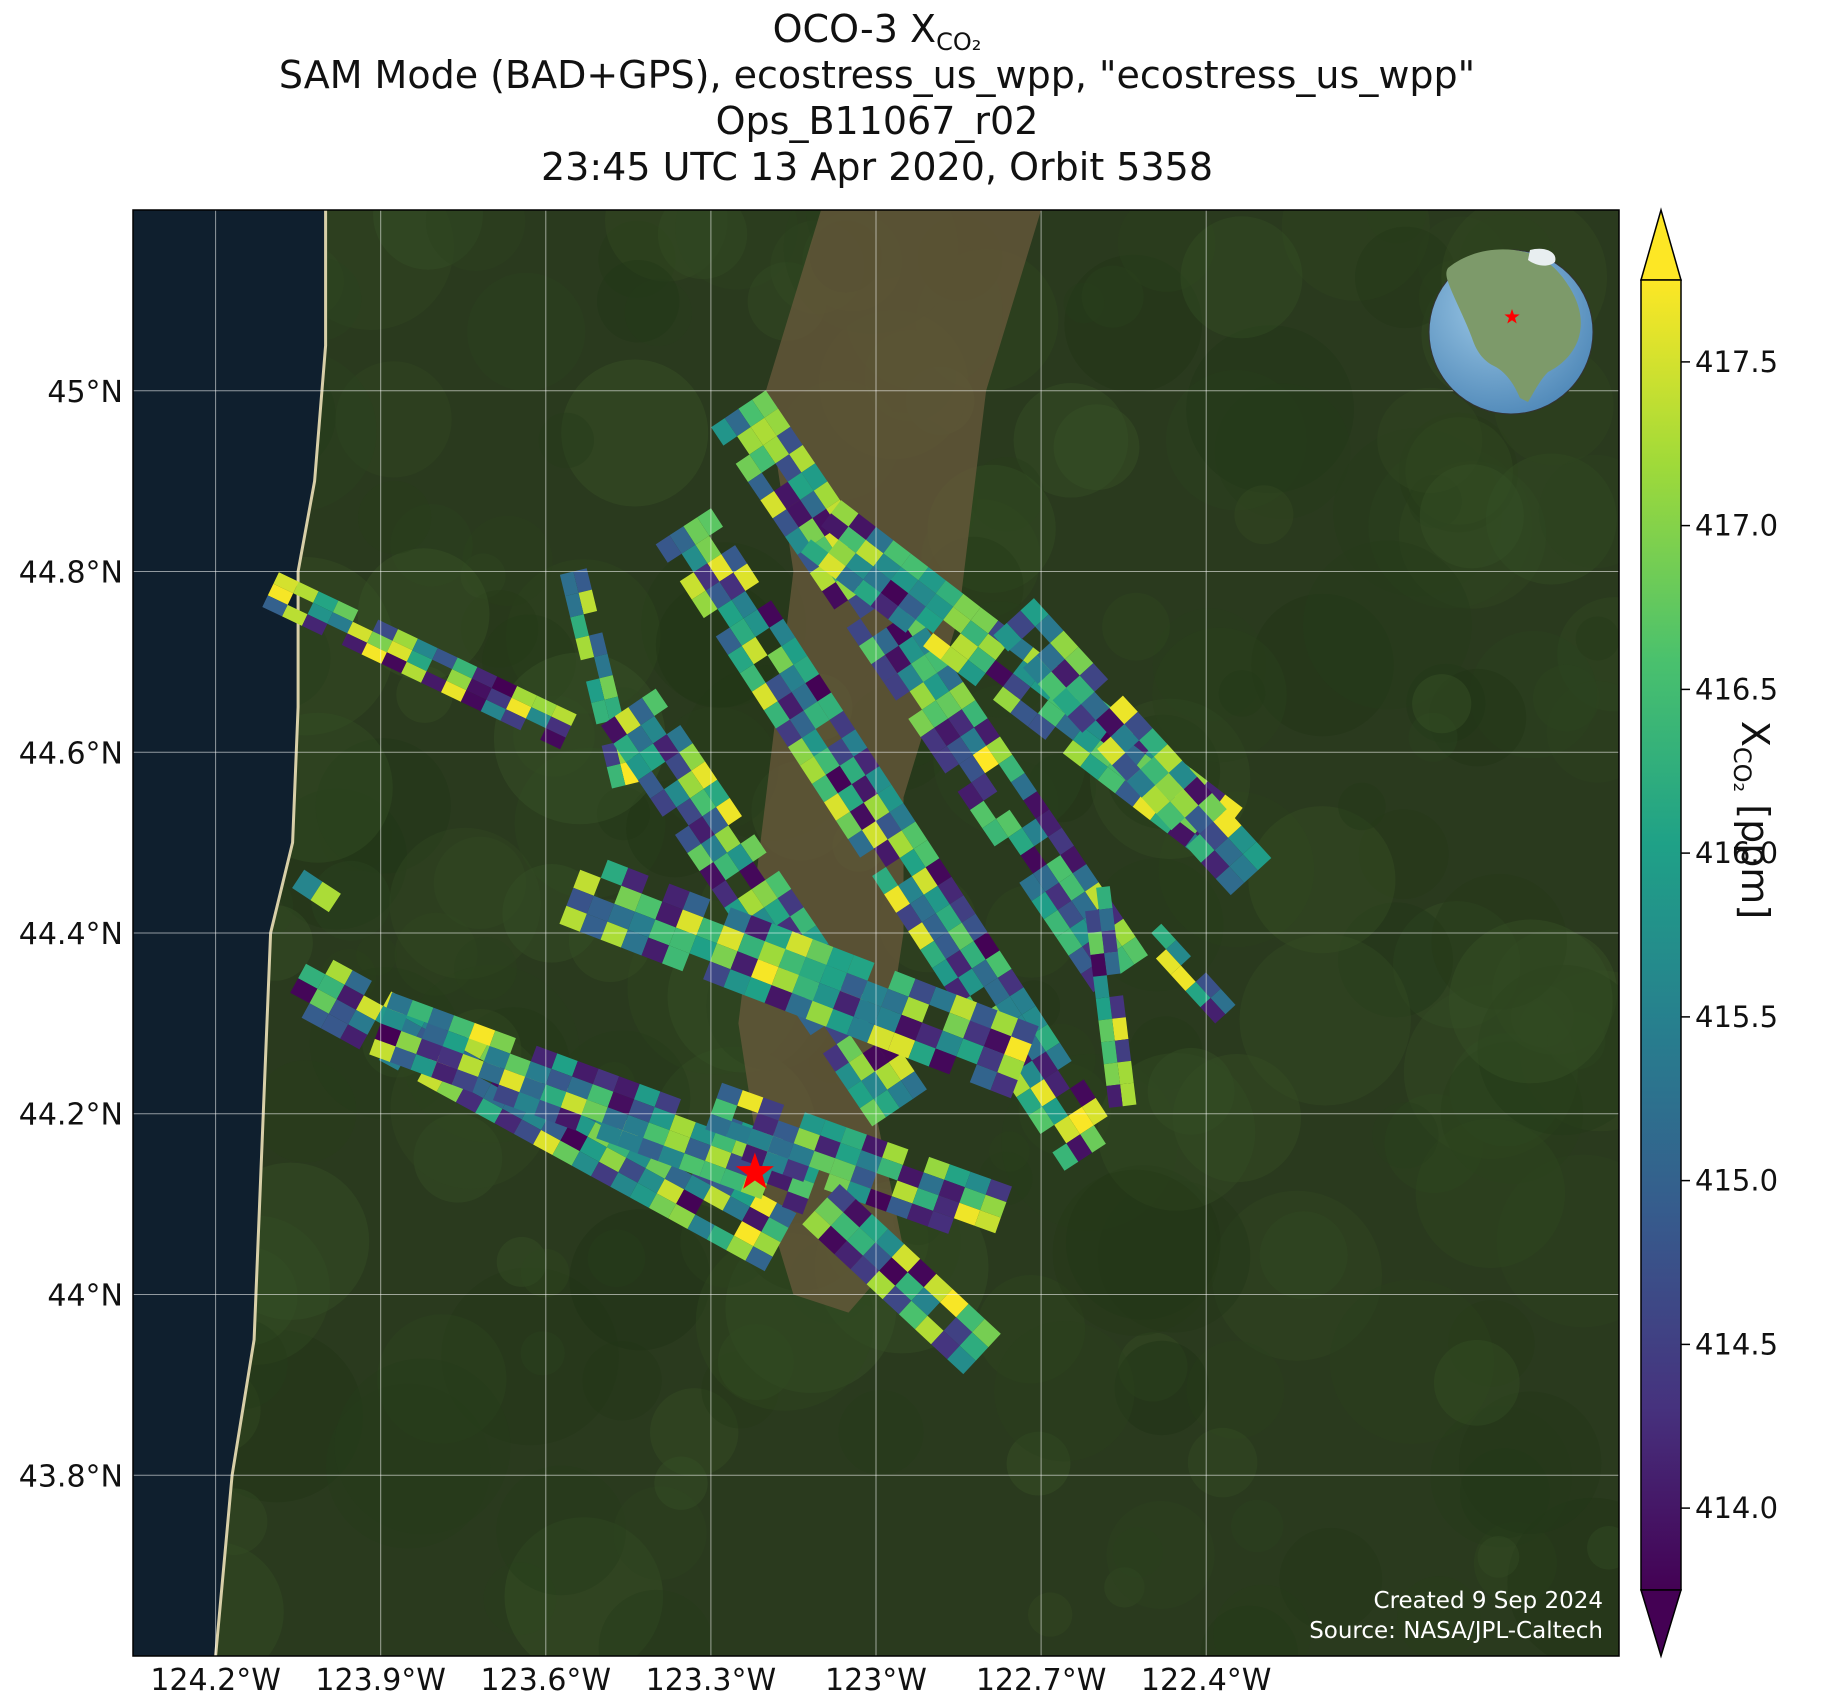 The height and width of the screenshot is (1706, 1838). I want to click on lon-tick-label: 123.3°W, so click(711, 1680).